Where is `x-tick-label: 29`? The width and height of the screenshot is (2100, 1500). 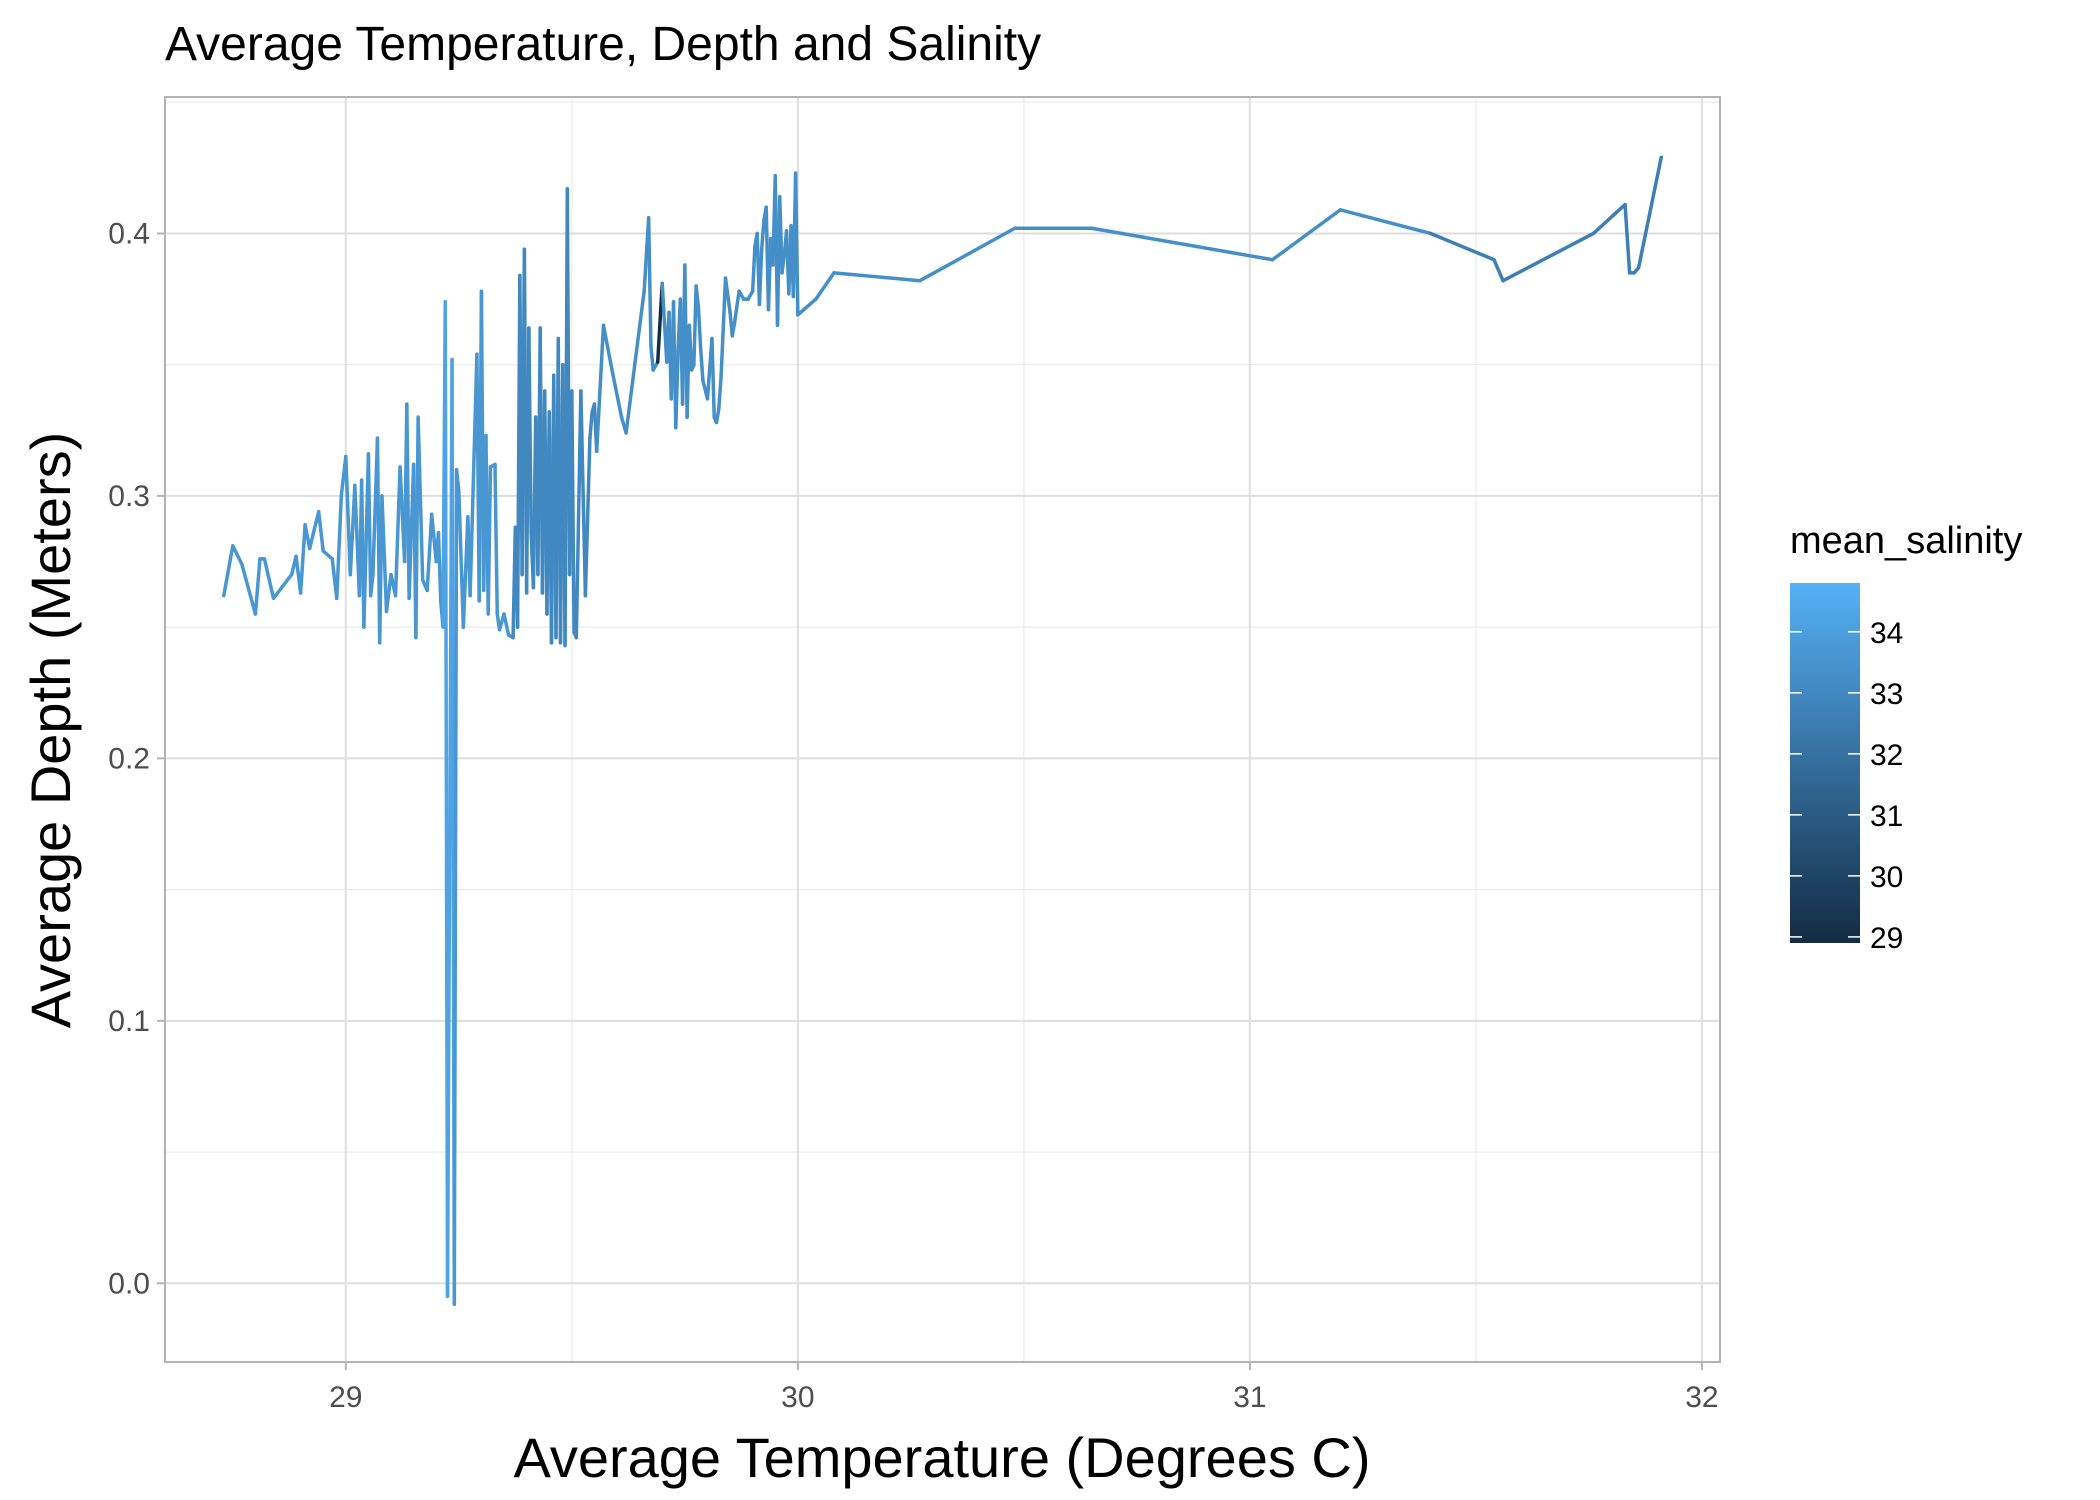
x-tick-label: 29 is located at coordinates (345, 1397).